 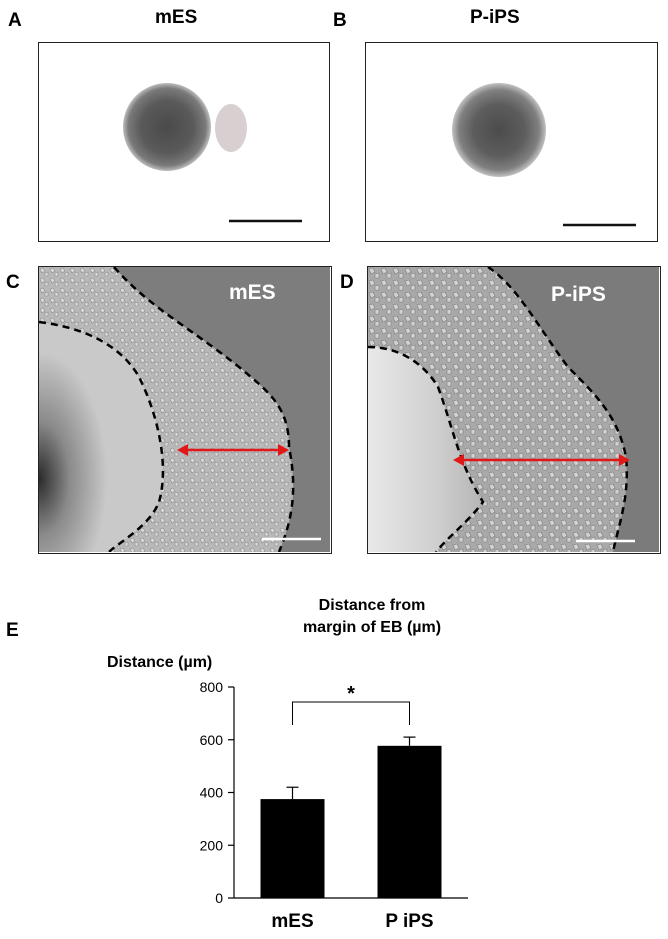 What do you see at coordinates (231, 128) in the screenshot?
I see `debris-shape` at bounding box center [231, 128].